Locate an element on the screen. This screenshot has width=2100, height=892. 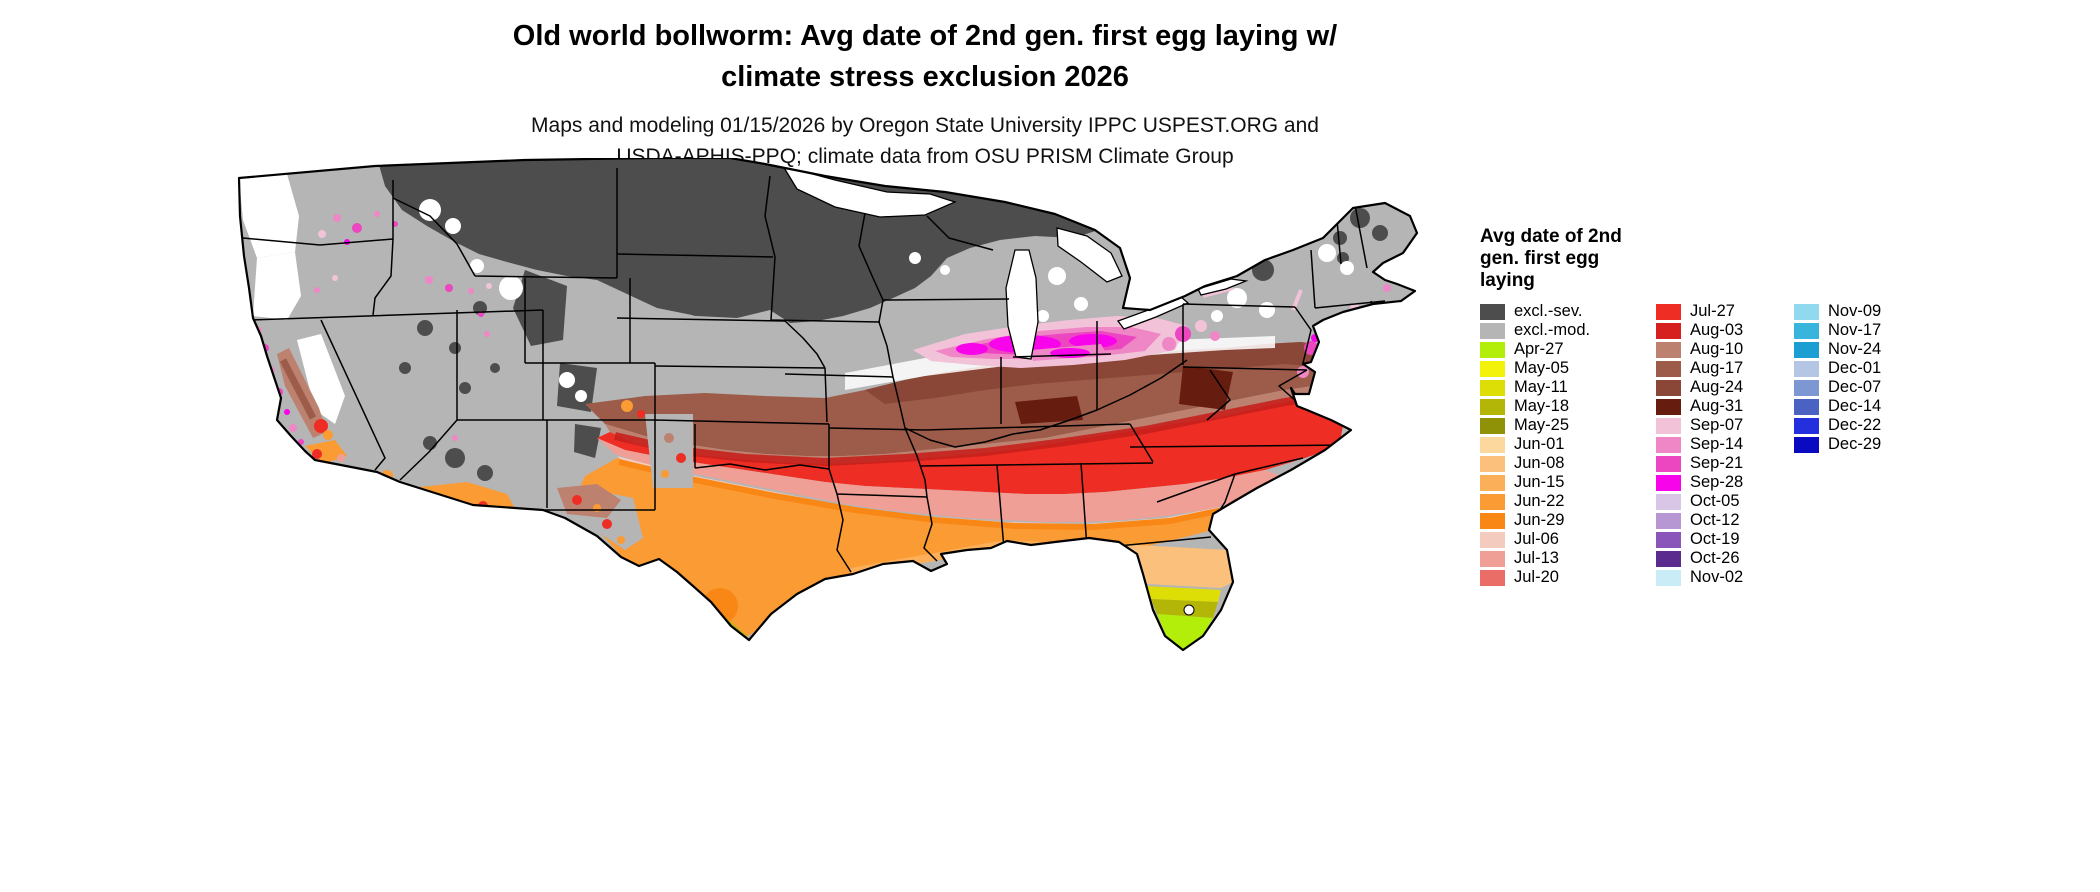
legend-item-jun-15: Jun-15 is located at coordinates (1555, 482).